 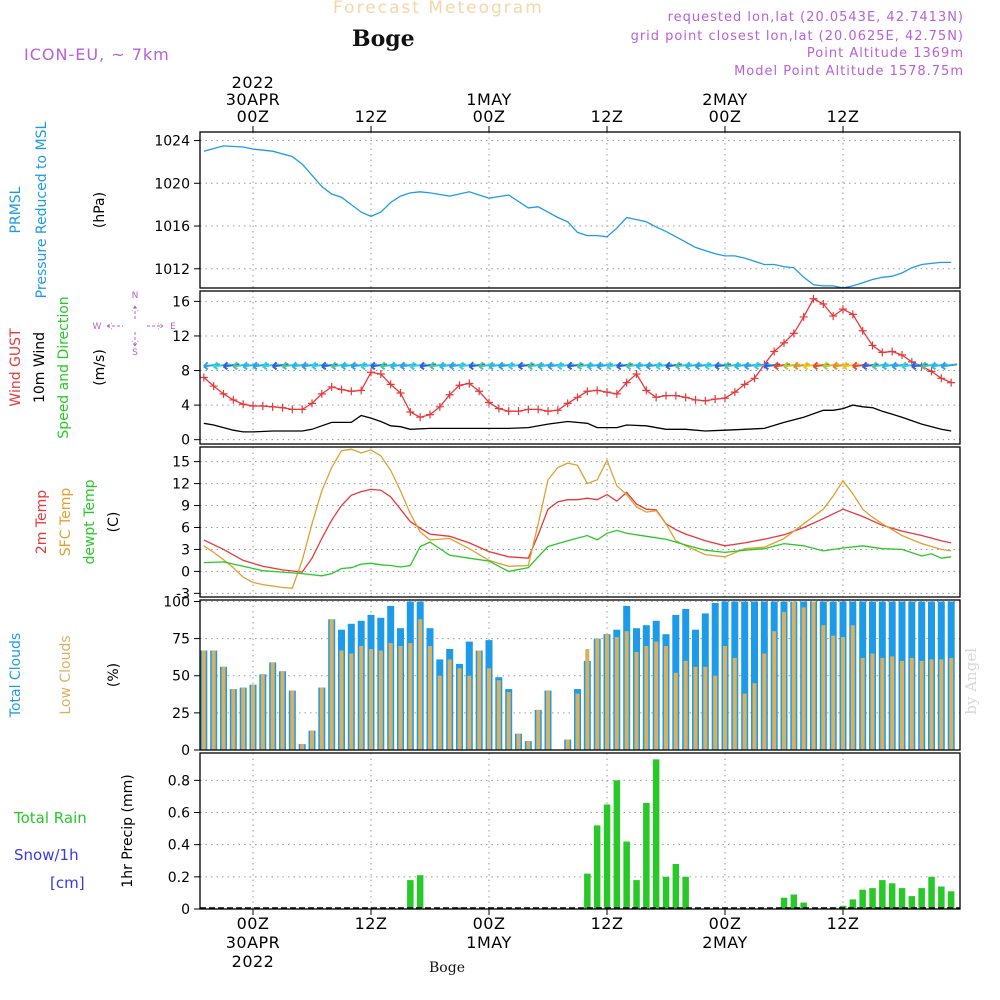 I want to click on series-line-sfc-temp, so click(x=577, y=518).